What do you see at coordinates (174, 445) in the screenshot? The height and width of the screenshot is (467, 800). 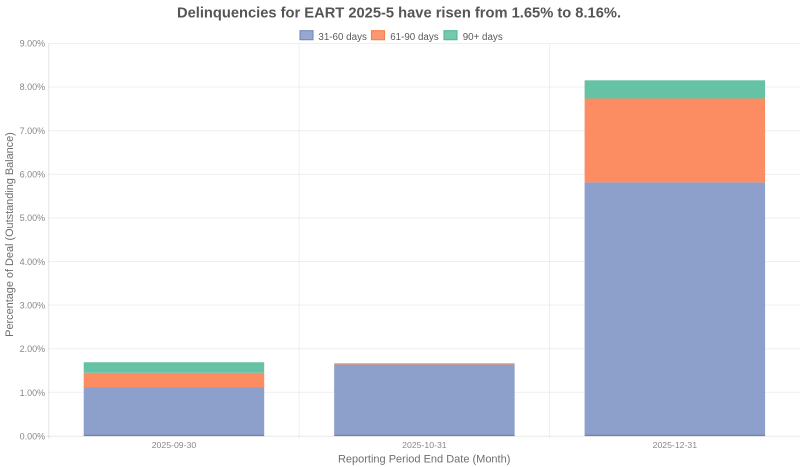 I see `svg-text: 2025-09-30` at bounding box center [174, 445].